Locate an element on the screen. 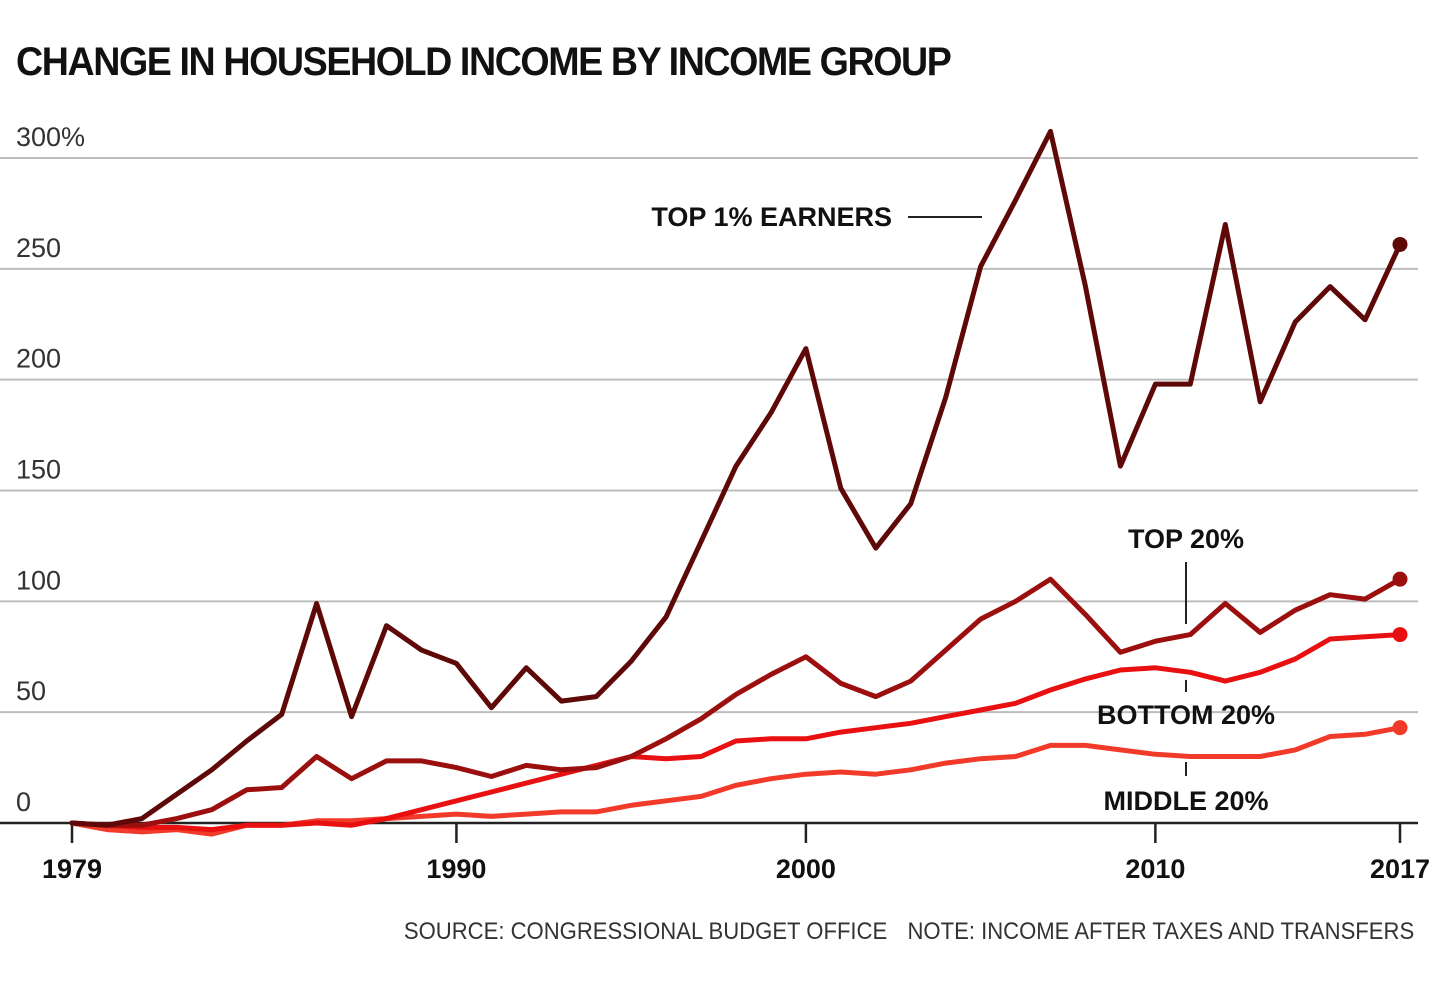  y-tick-label: 300% is located at coordinates (50, 137).